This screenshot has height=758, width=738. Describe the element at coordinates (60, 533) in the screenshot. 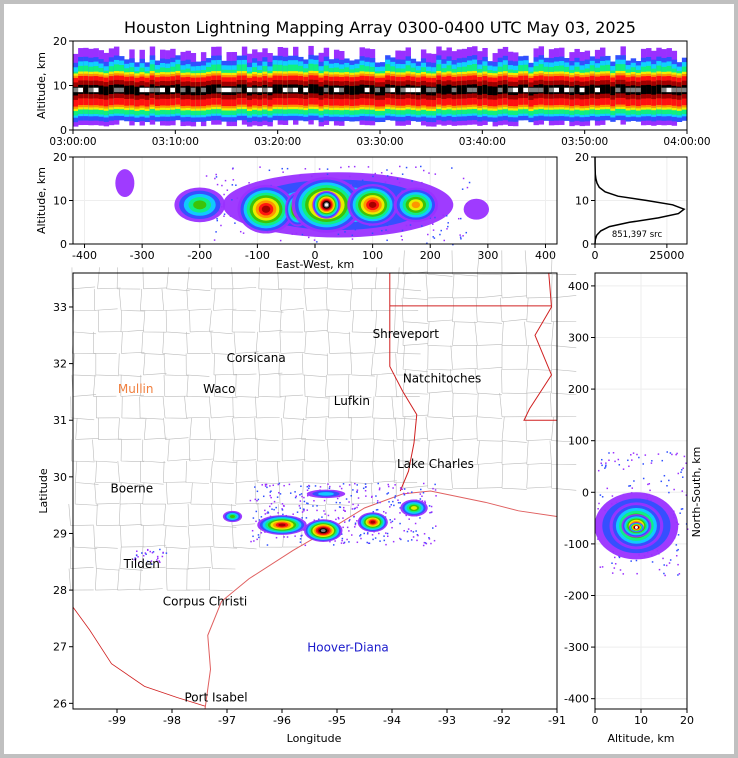

I see `y-tick-label: 29` at that location.